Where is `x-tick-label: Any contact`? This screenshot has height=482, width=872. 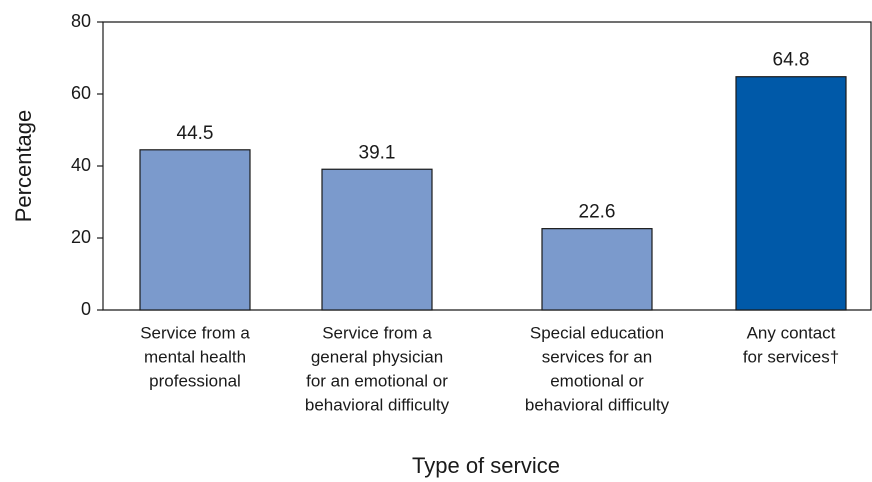
x-tick-label: Any contact is located at coordinates (791, 332).